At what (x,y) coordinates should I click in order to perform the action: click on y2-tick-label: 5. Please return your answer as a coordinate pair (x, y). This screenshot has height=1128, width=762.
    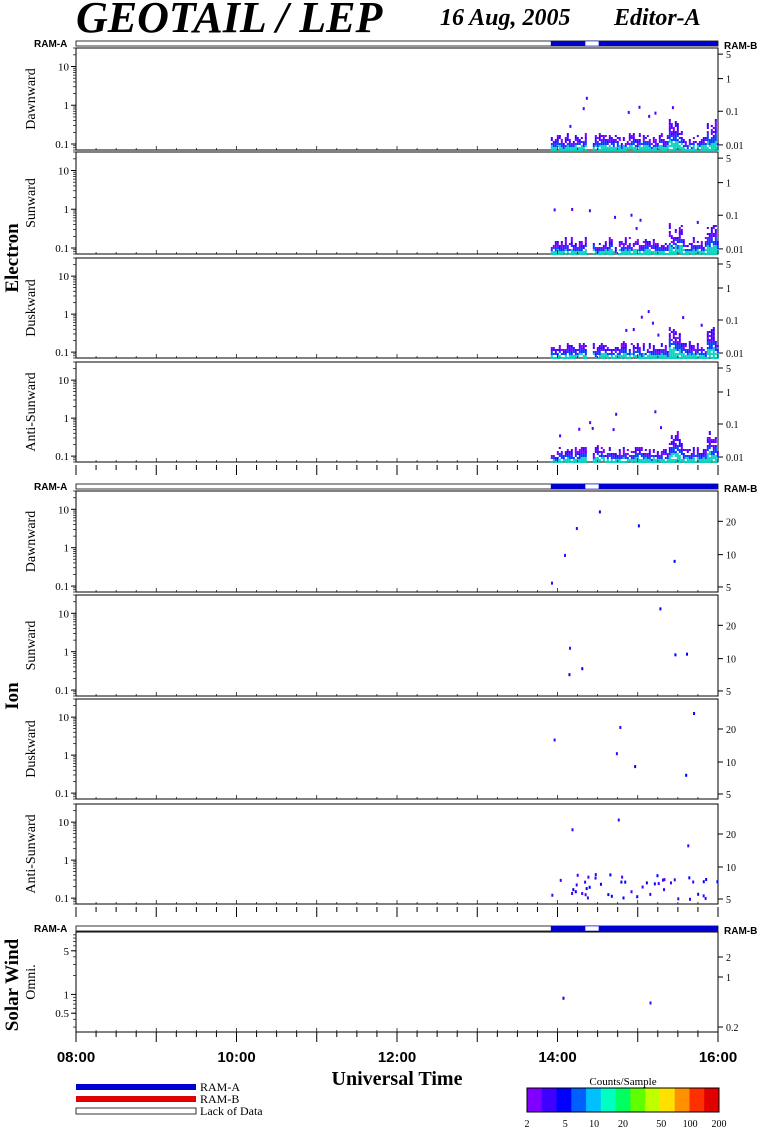
    Looking at the image, I should click on (728, 588).